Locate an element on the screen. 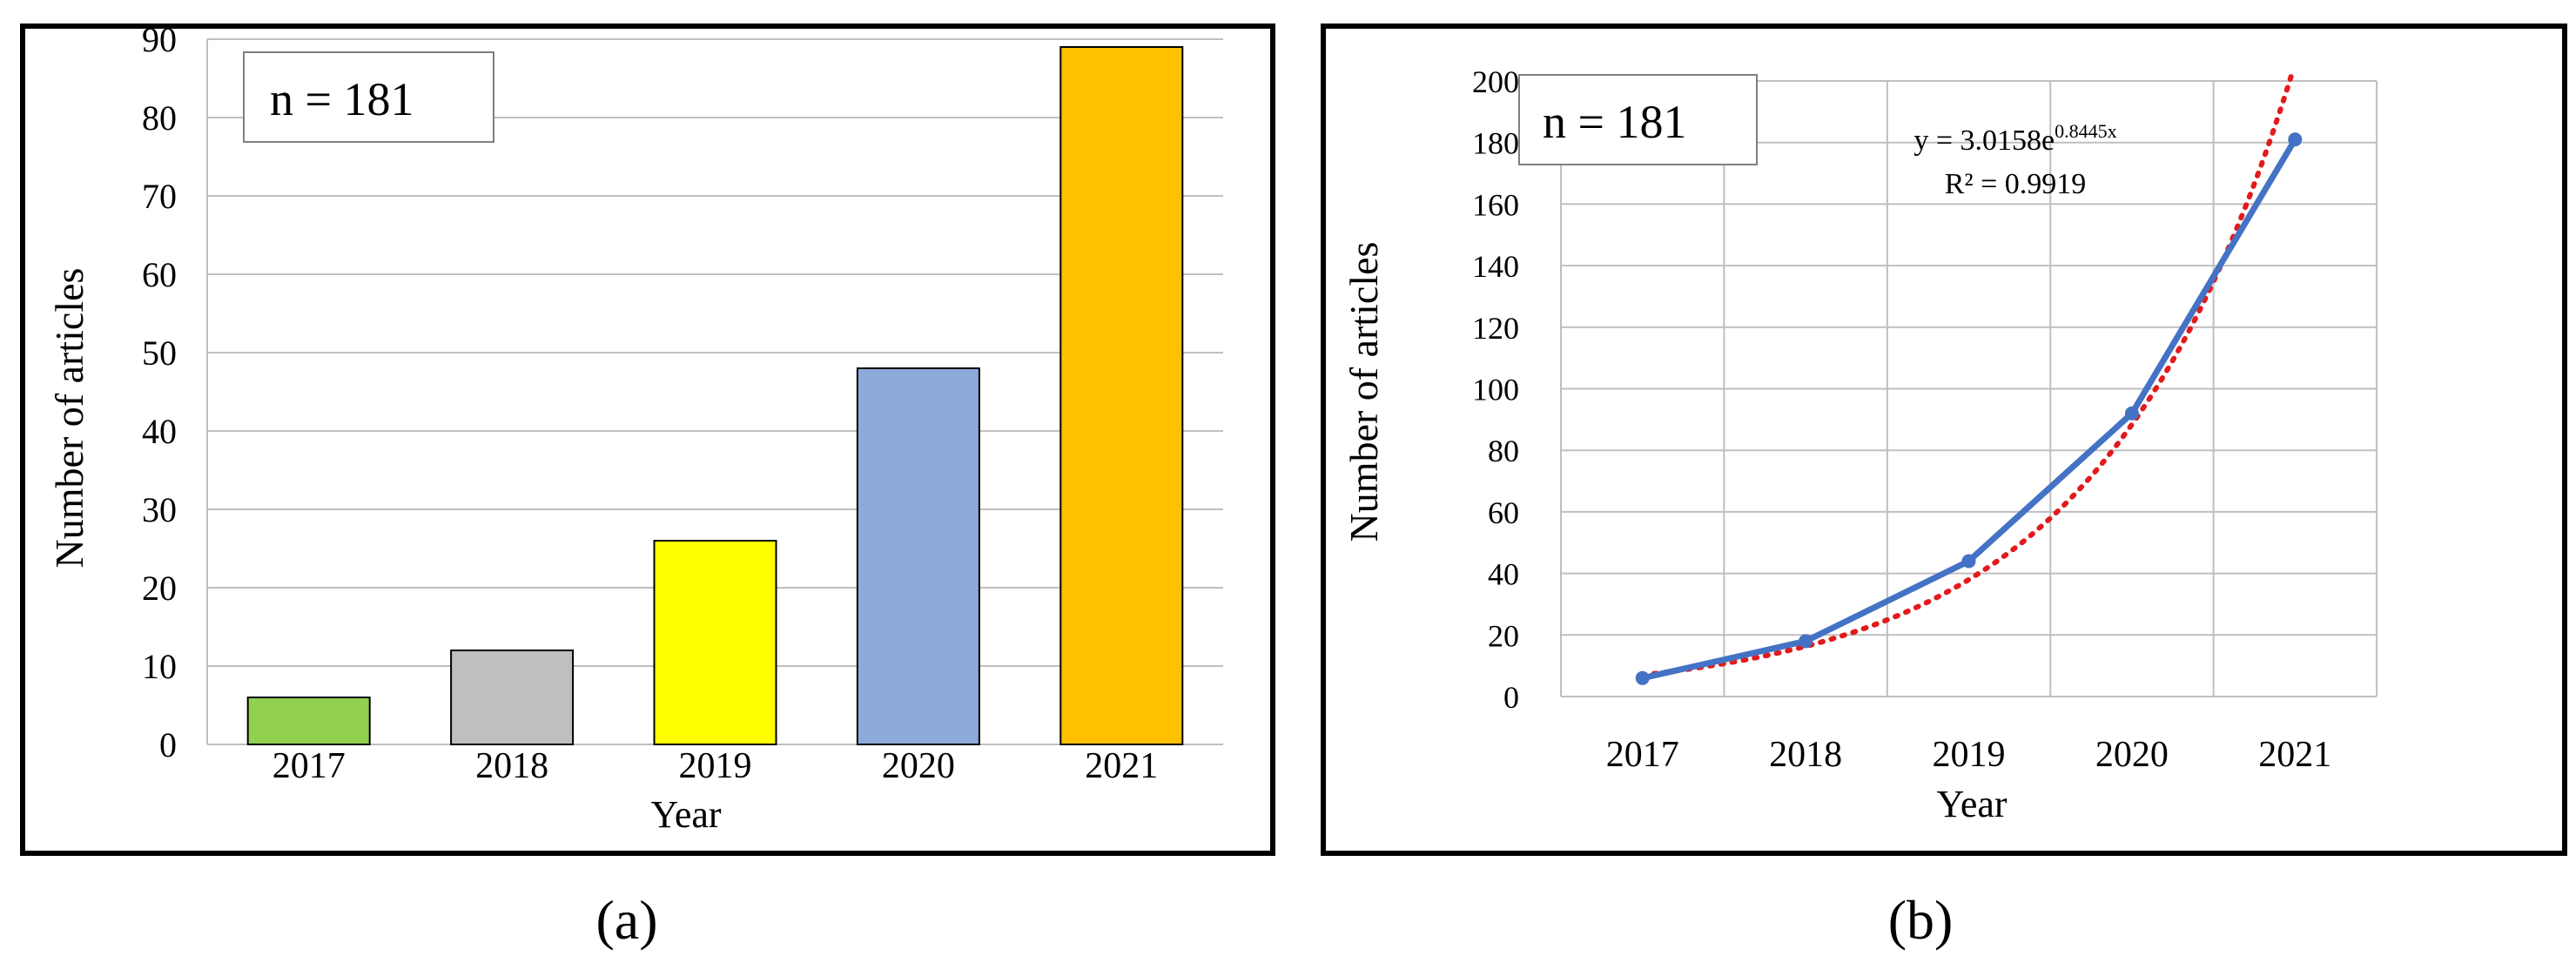  panel-a-y-tick-label: 90 is located at coordinates (159, 39).